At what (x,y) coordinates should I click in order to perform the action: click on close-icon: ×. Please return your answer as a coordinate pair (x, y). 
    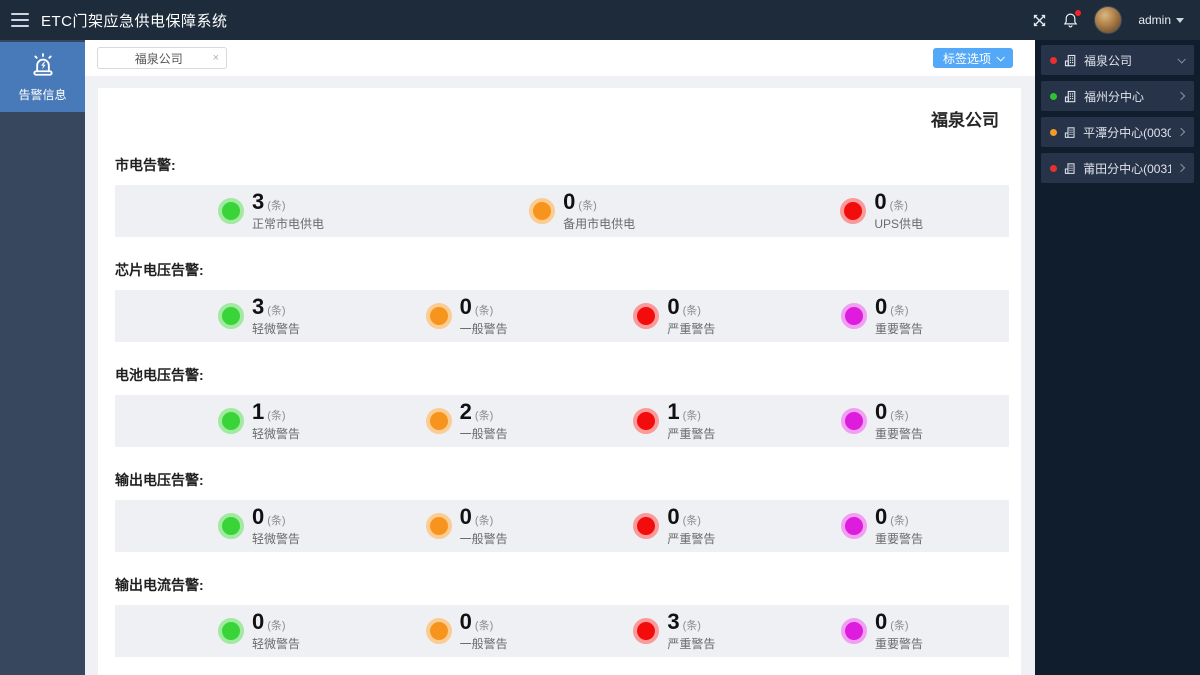
    Looking at the image, I should click on (215, 57).